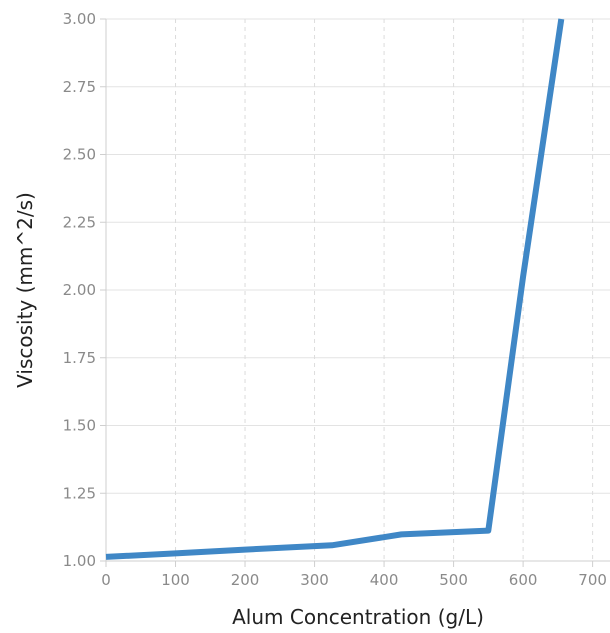 Image resolution: width=610 pixels, height=633 pixels. What do you see at coordinates (175, 580) in the screenshot?
I see `x-tick-label: 100` at bounding box center [175, 580].